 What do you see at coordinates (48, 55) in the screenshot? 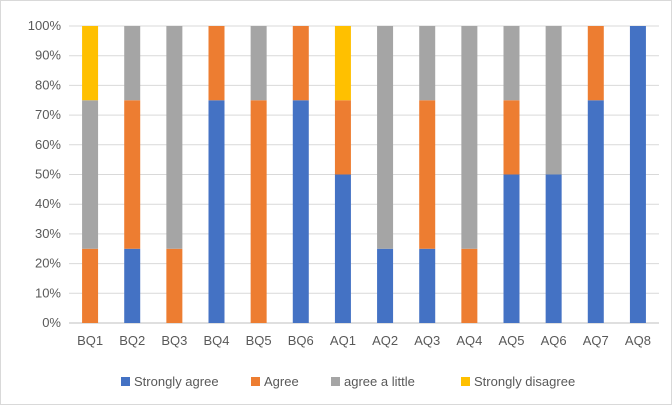
I see `y-tick-label: 90%` at bounding box center [48, 55].